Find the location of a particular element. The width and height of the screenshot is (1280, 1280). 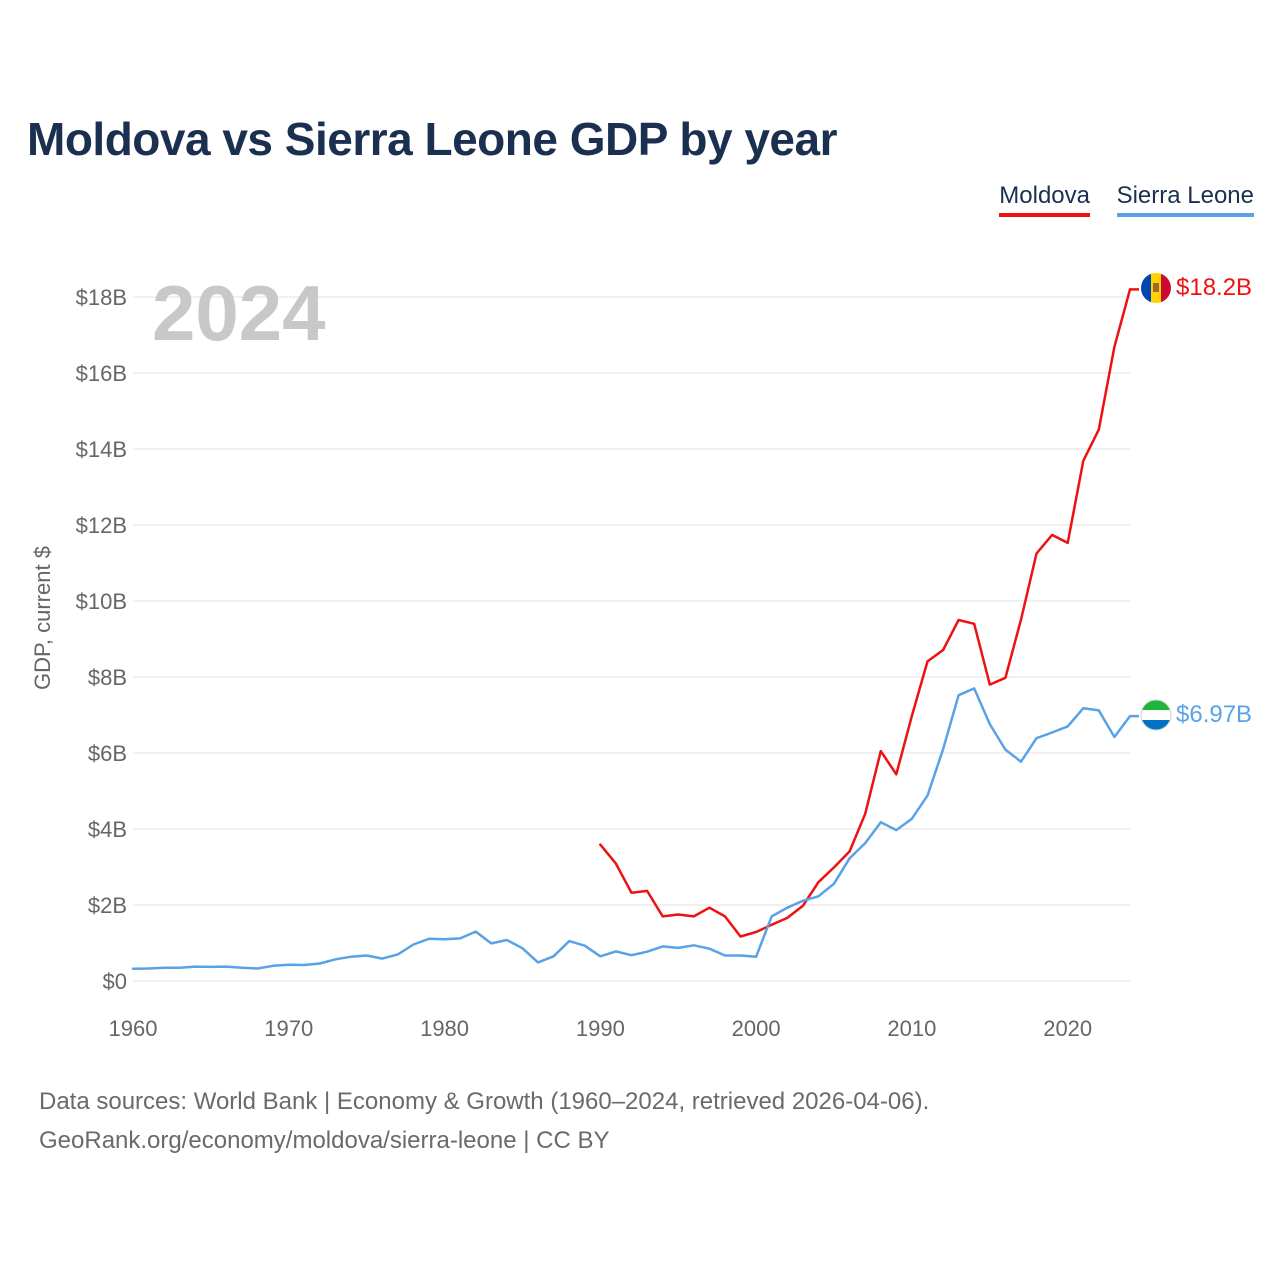

x-tick-label: 1980 is located at coordinates (444, 1028).